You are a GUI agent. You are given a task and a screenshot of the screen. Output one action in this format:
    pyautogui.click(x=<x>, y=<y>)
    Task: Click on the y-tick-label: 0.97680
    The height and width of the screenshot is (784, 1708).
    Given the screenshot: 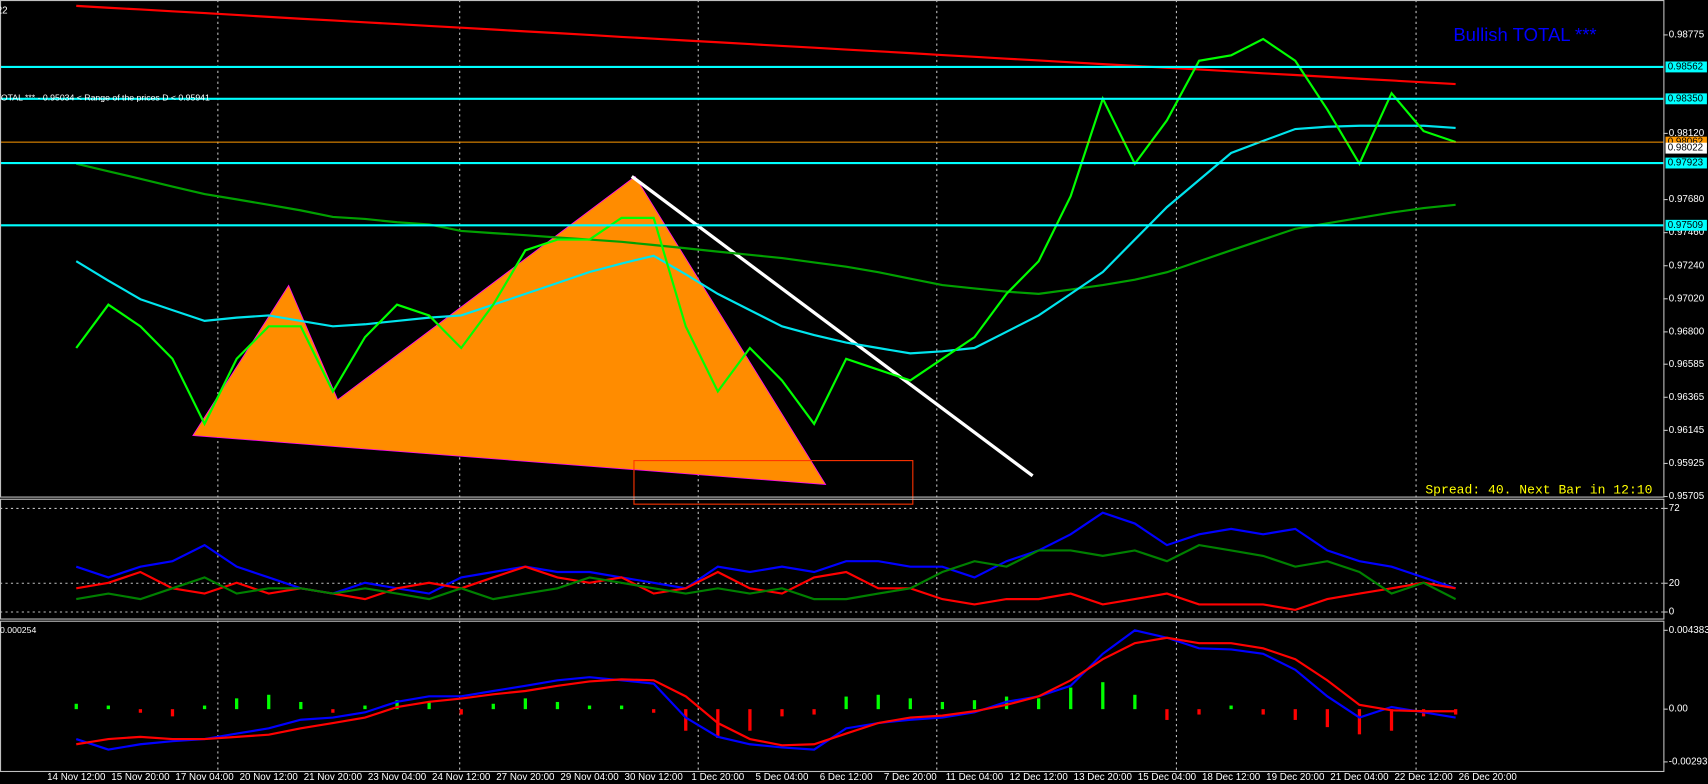 What is the action you would take?
    pyautogui.click(x=1687, y=199)
    